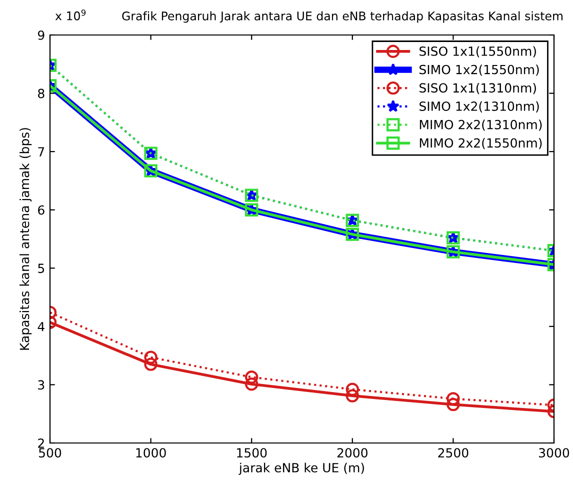 This screenshot has width=573, height=486. I want to click on x-tick-label: 3000, so click(554, 453).